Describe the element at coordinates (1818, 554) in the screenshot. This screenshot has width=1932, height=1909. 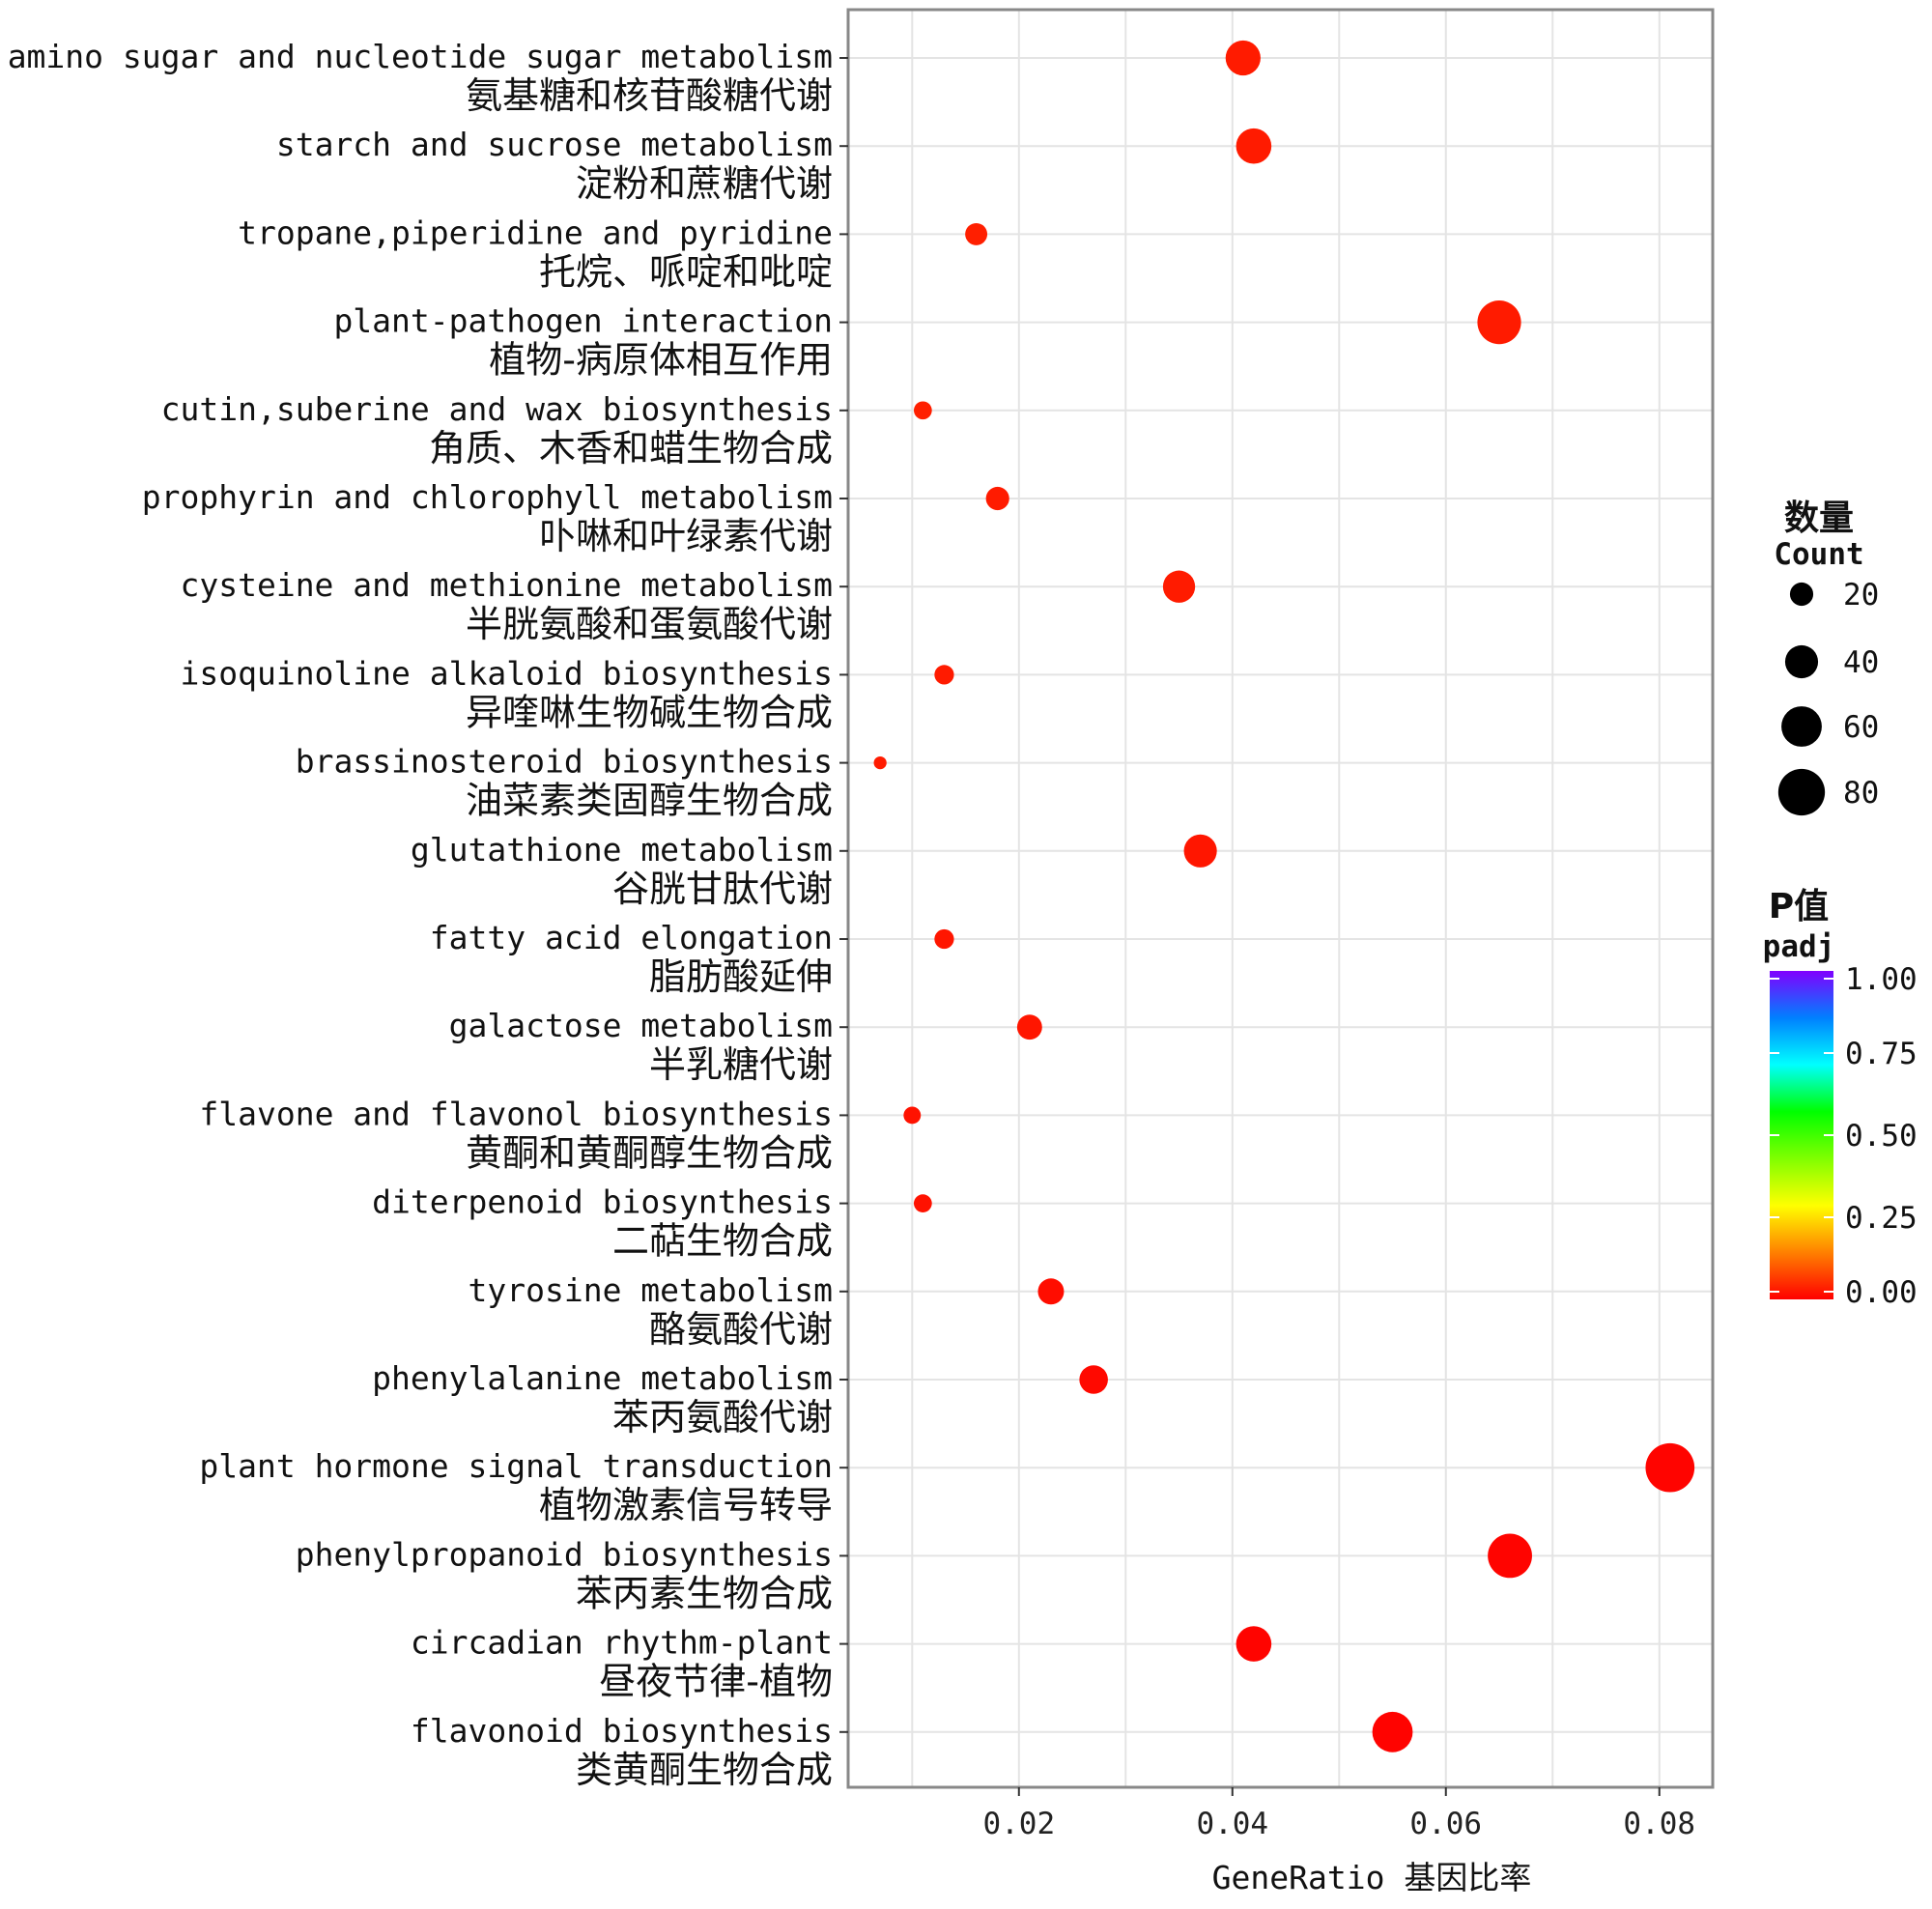
I see `size-legend-title-en: Count` at that location.